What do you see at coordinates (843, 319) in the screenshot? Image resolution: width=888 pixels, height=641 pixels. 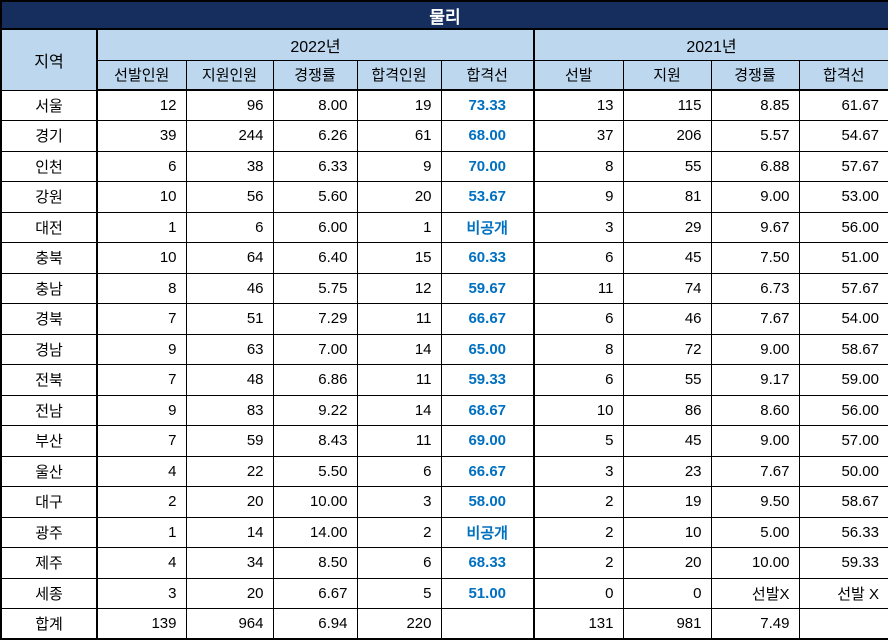 I see `data-cell-2021: 54.00` at bounding box center [843, 319].